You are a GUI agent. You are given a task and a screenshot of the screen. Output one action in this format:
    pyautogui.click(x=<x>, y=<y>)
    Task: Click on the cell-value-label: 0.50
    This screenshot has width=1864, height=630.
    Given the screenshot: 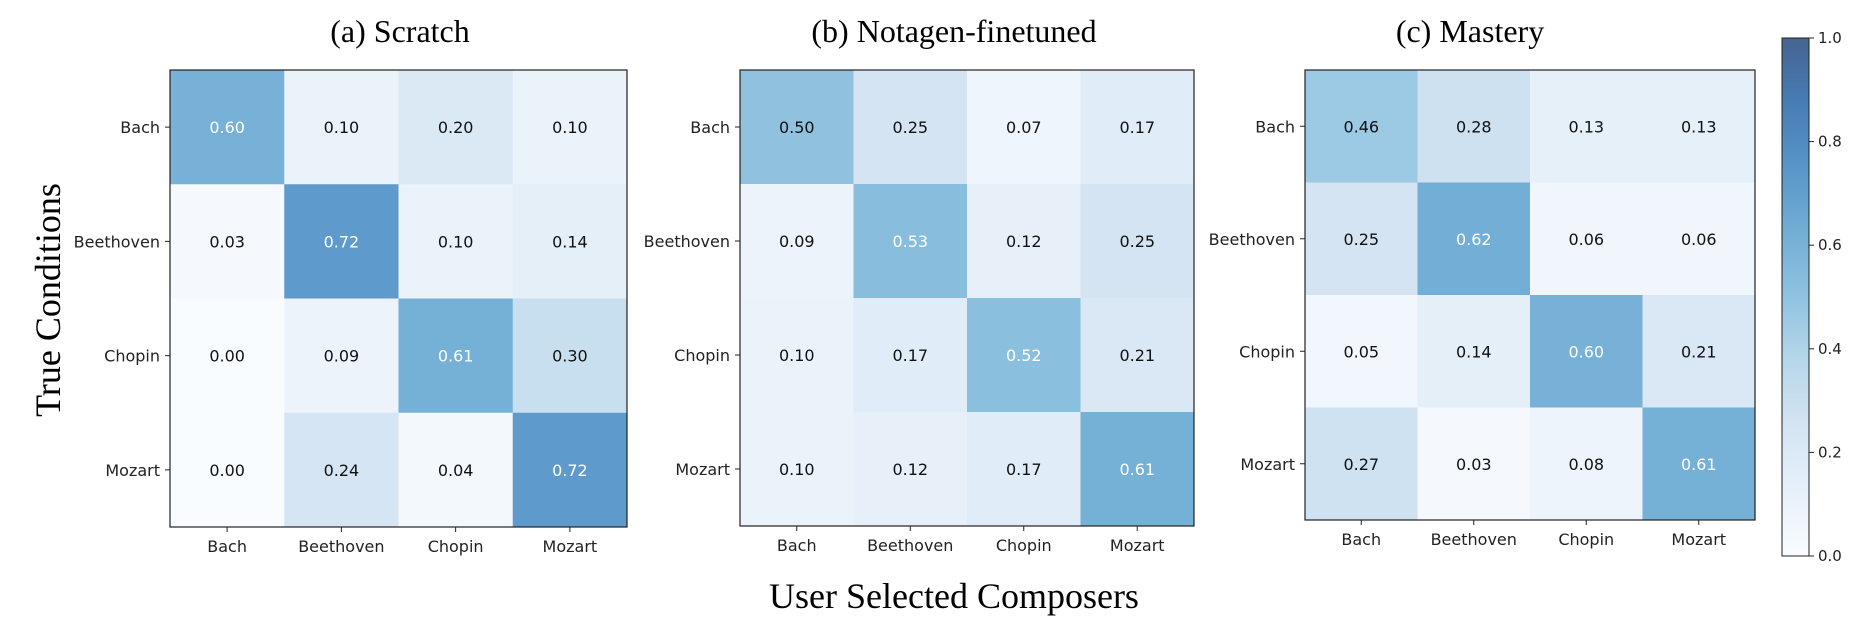 What is the action you would take?
    pyautogui.click(x=797, y=127)
    